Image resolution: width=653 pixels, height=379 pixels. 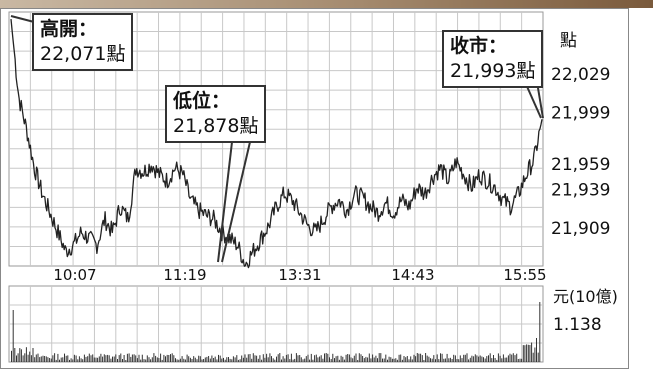 I want to click on open-callout-title: 高開：, so click(x=69, y=29).